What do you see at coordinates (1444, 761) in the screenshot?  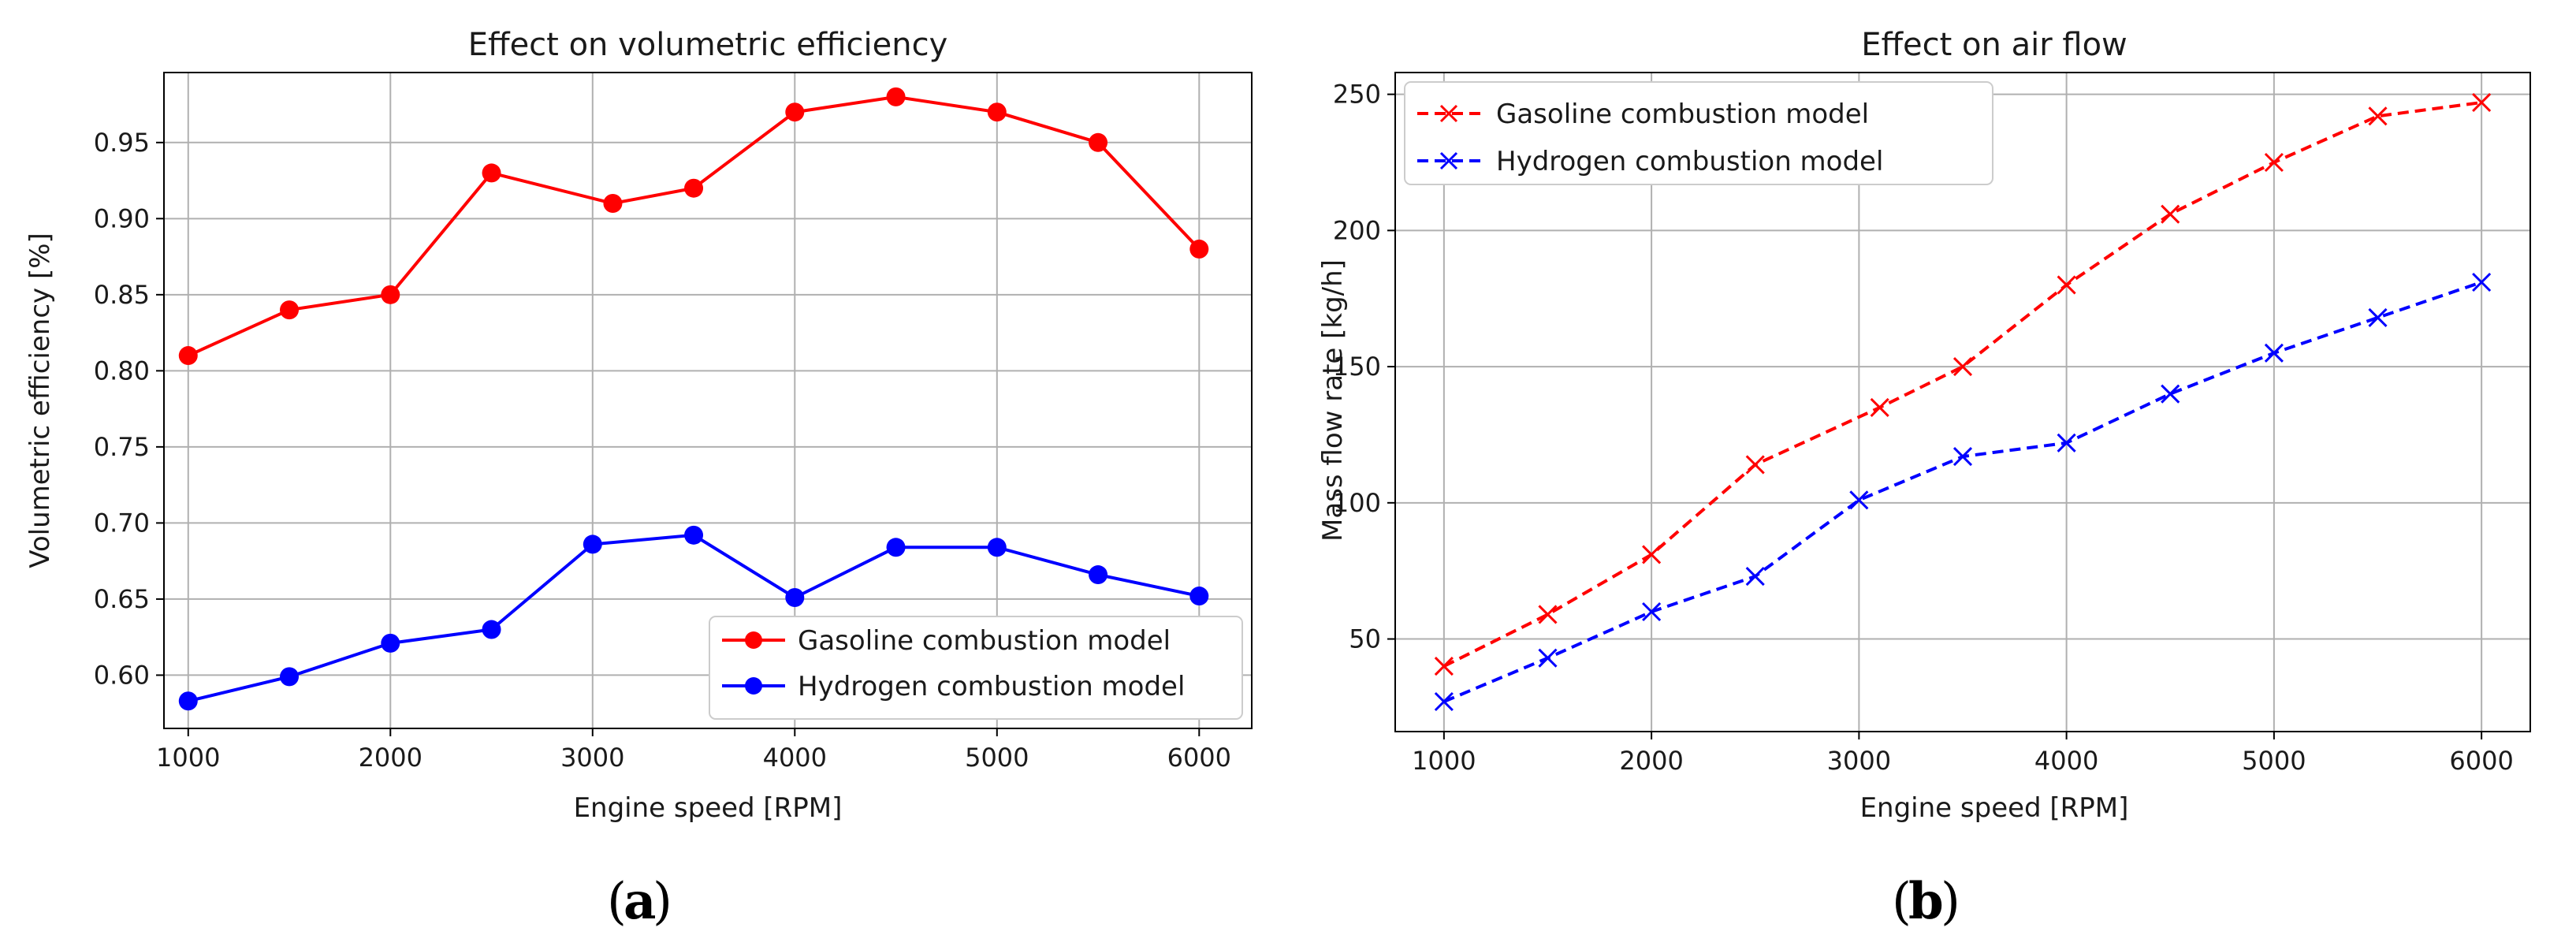 I see `chart-b-xtick-label: 1000` at bounding box center [1444, 761].